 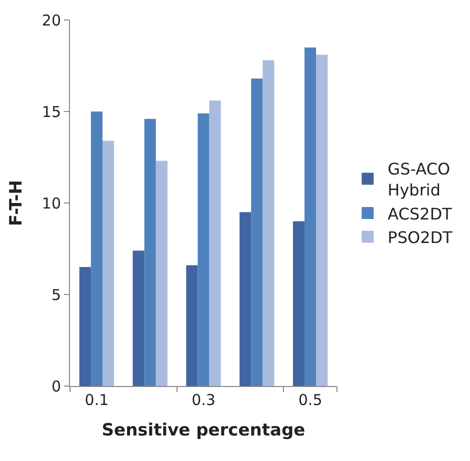 What do you see at coordinates (51, 111) in the screenshot?
I see `y-tick-label: 15` at bounding box center [51, 111].